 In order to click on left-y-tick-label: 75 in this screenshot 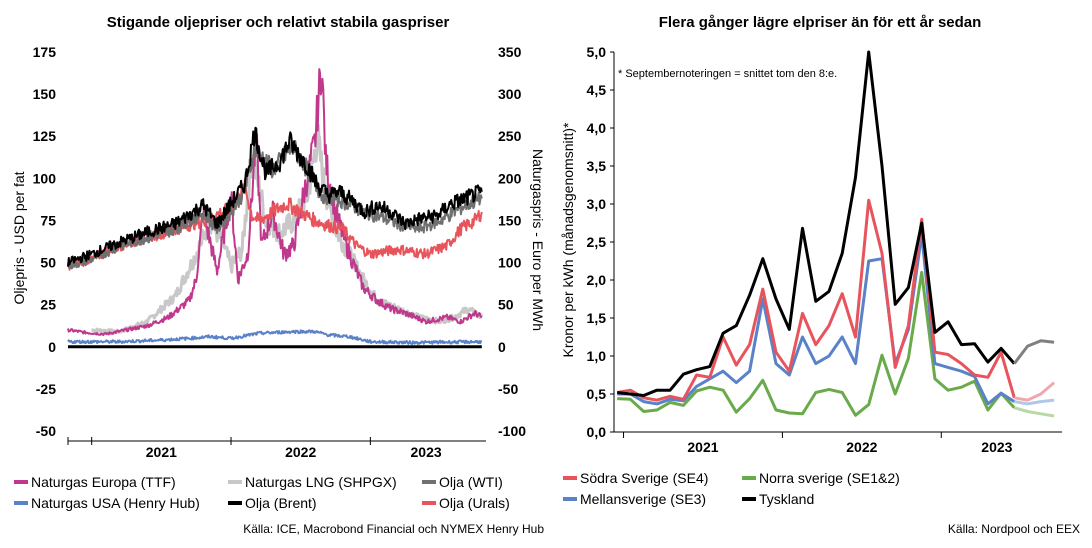, I will do `click(48, 220)`.